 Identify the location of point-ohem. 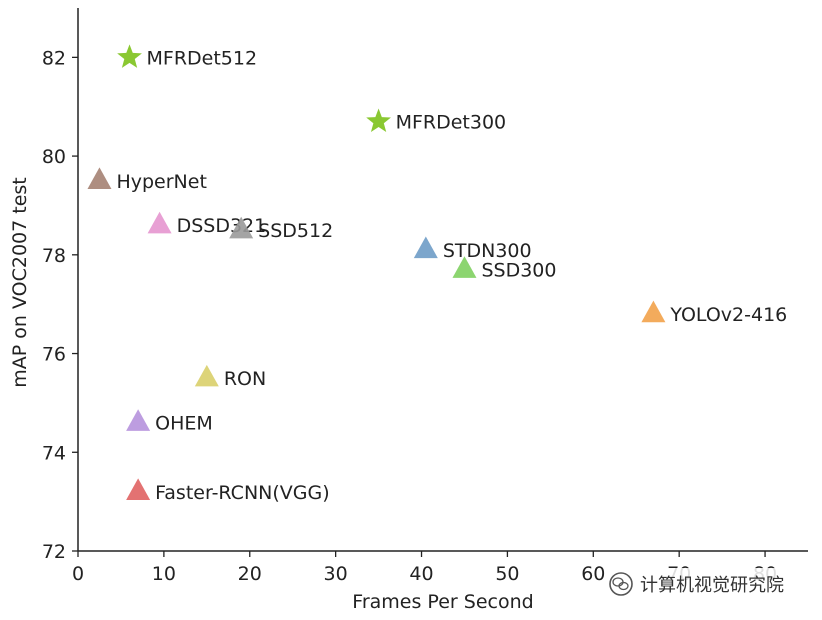
(138, 420).